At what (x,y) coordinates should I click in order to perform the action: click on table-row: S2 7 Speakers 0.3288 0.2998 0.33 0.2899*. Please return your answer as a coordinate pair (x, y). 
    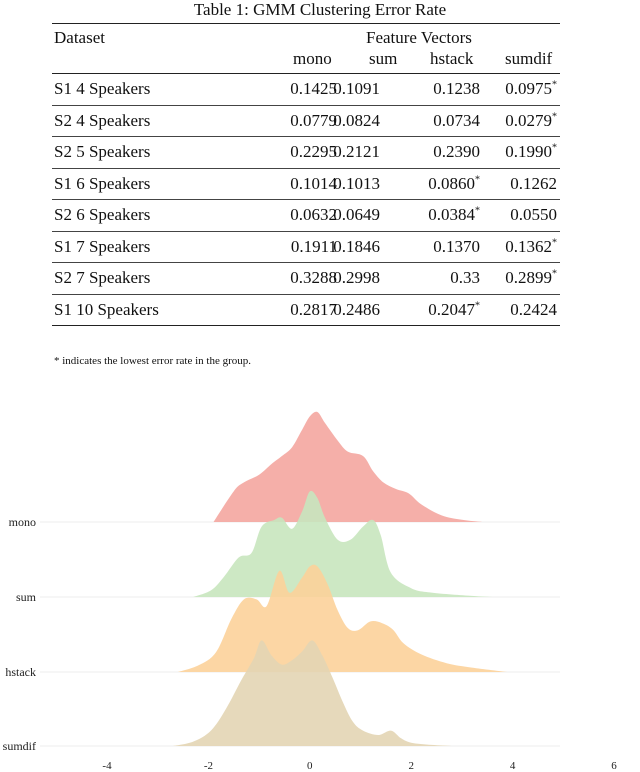
    Looking at the image, I should click on (306, 277).